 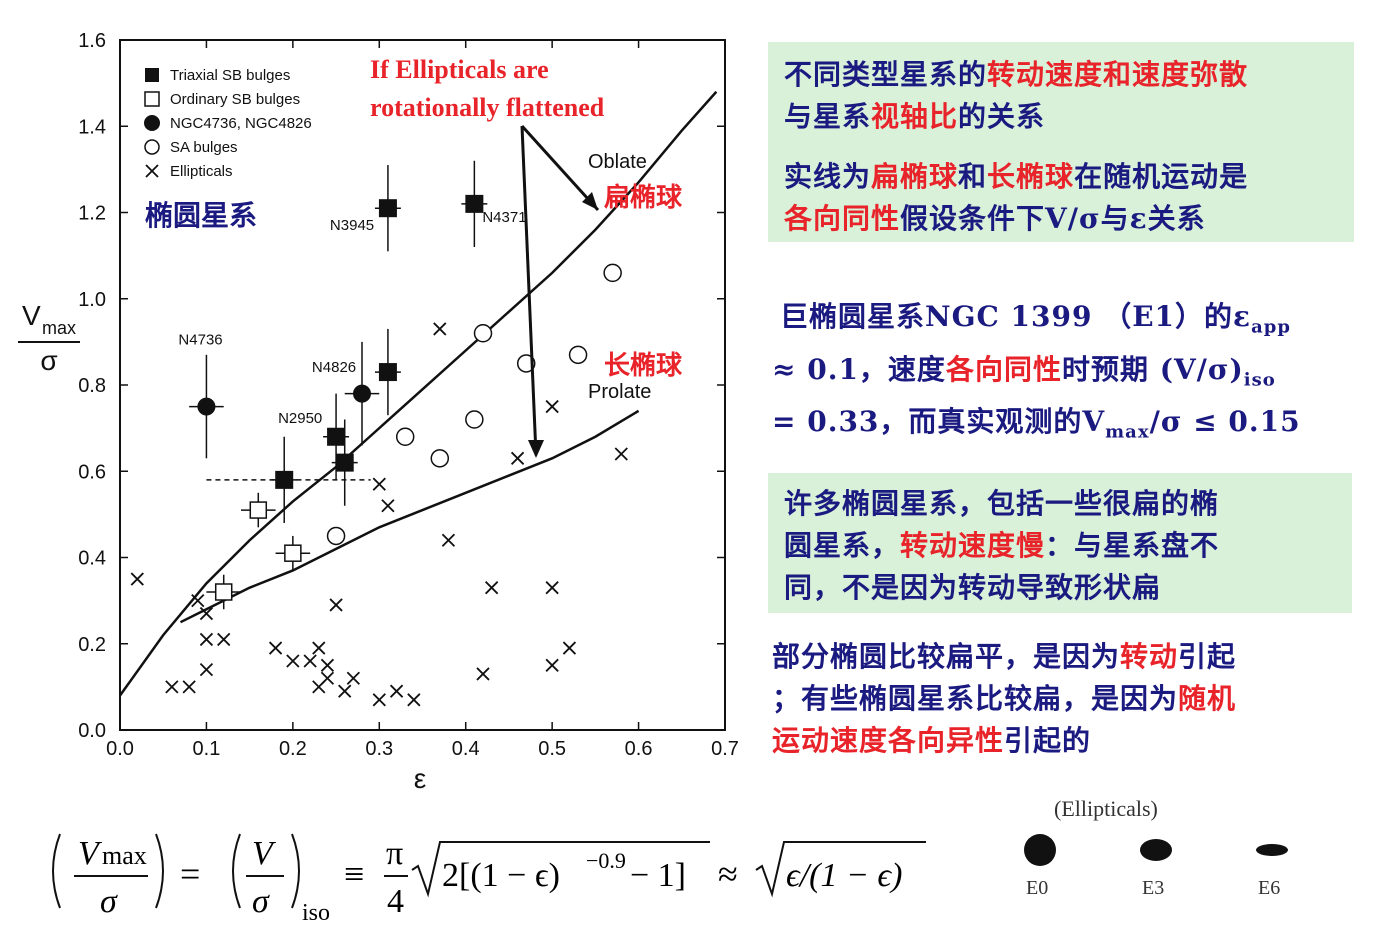 I want to click on formula-v: V, so click(x=264, y=853).